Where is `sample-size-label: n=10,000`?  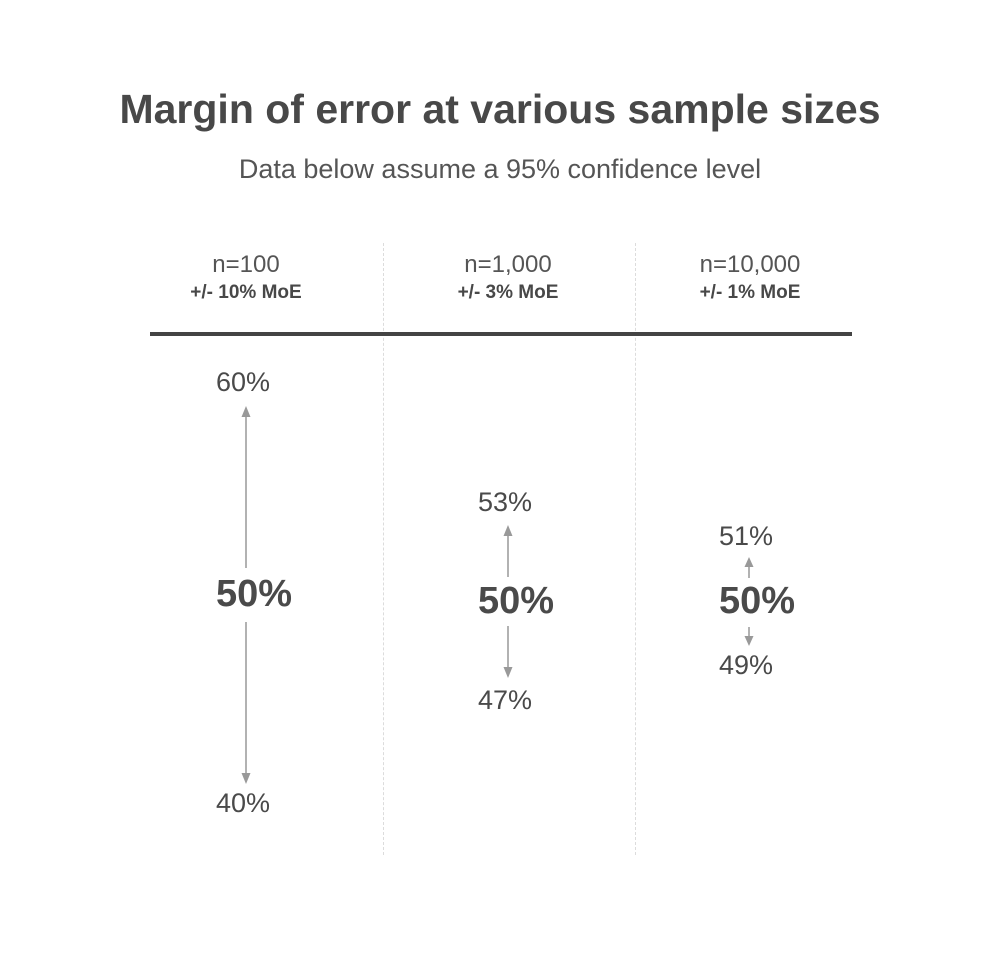
sample-size-label: n=10,000 is located at coordinates (750, 264).